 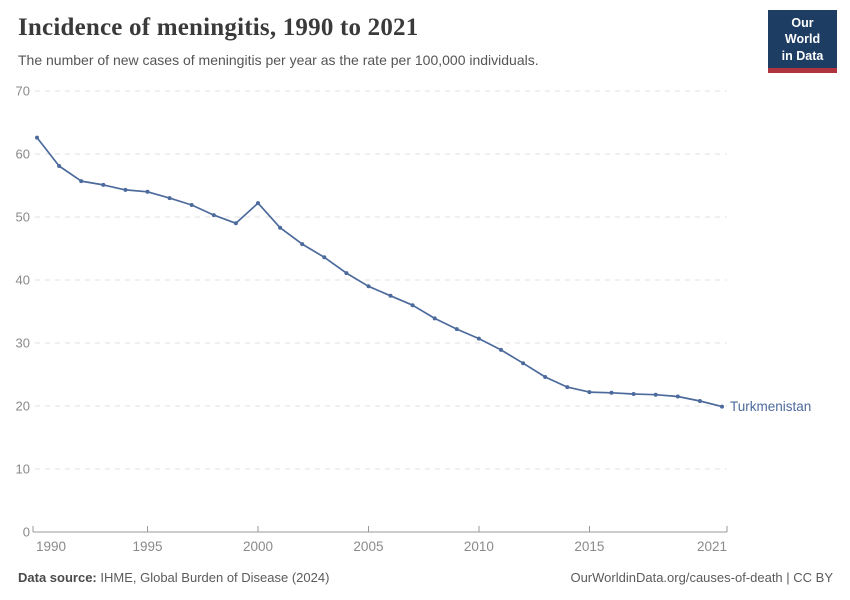 What do you see at coordinates (23, 154) in the screenshot?
I see `y-axis-label: 60` at bounding box center [23, 154].